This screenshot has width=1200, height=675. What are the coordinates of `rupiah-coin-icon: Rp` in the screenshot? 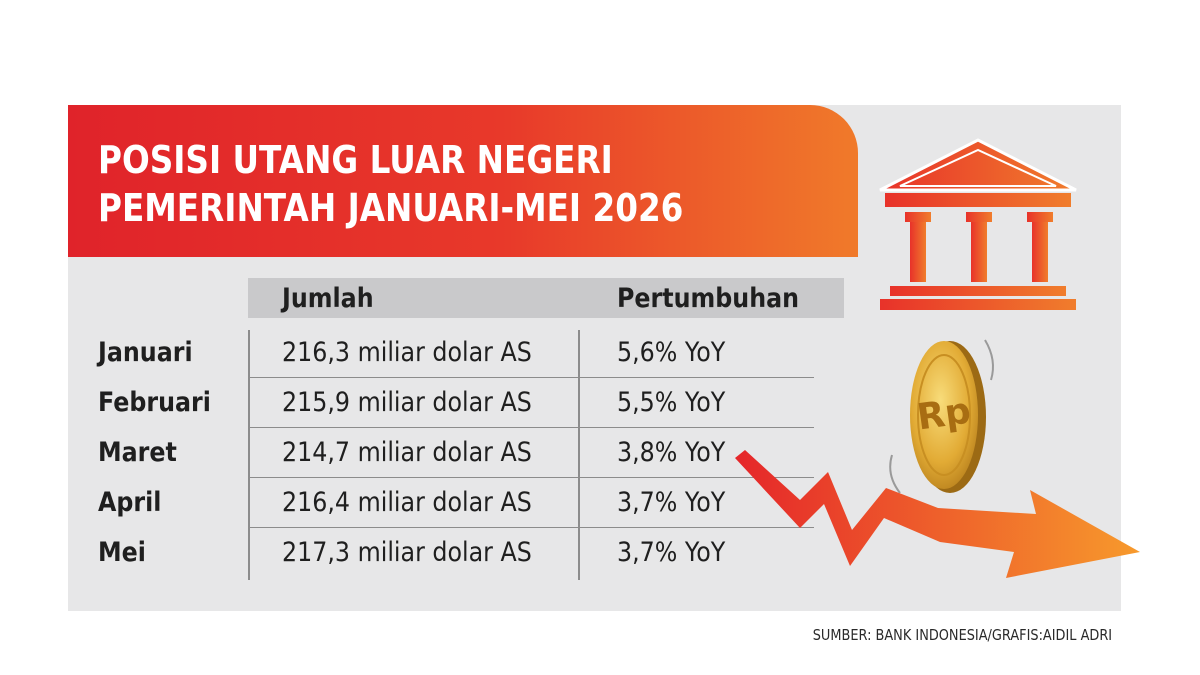 It's located at (941, 416).